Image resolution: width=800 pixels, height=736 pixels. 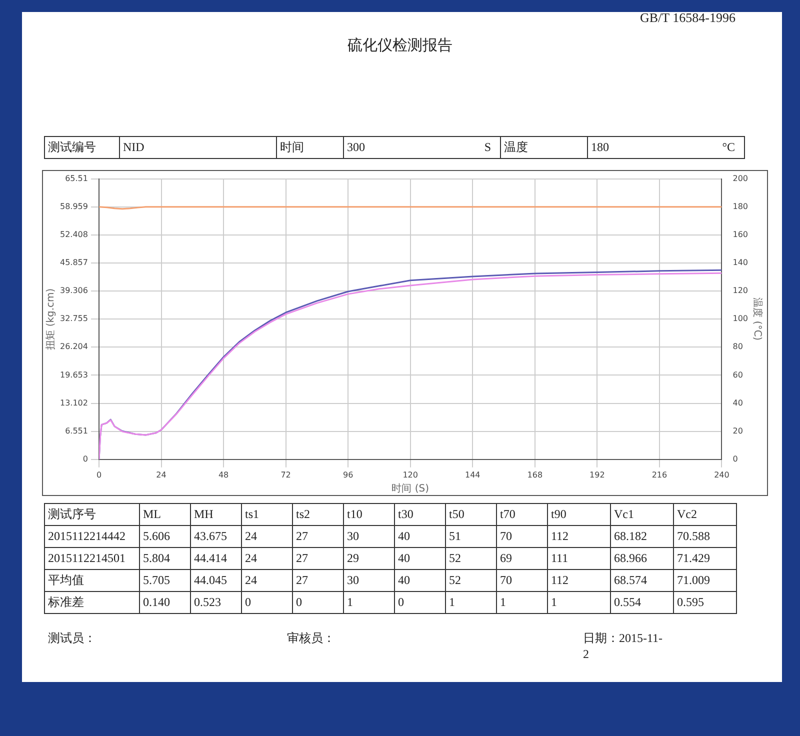 What do you see at coordinates (705, 515) in the screenshot?
I see `text: Vc2` at bounding box center [705, 515].